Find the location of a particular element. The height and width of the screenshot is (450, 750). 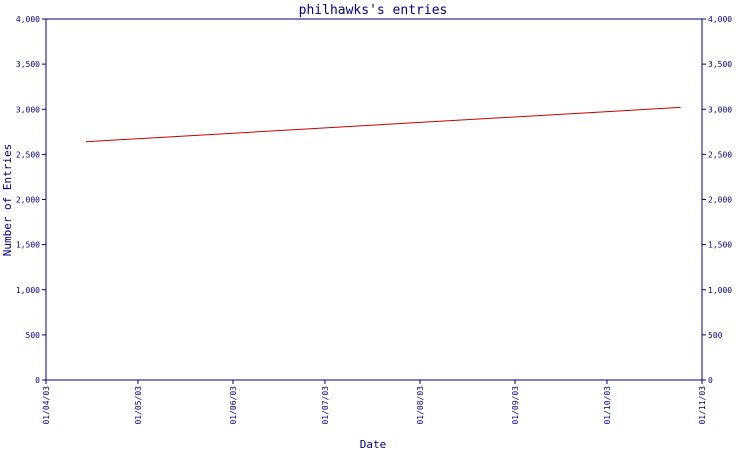

y-tick-label-right: 2,000 is located at coordinates (720, 200).